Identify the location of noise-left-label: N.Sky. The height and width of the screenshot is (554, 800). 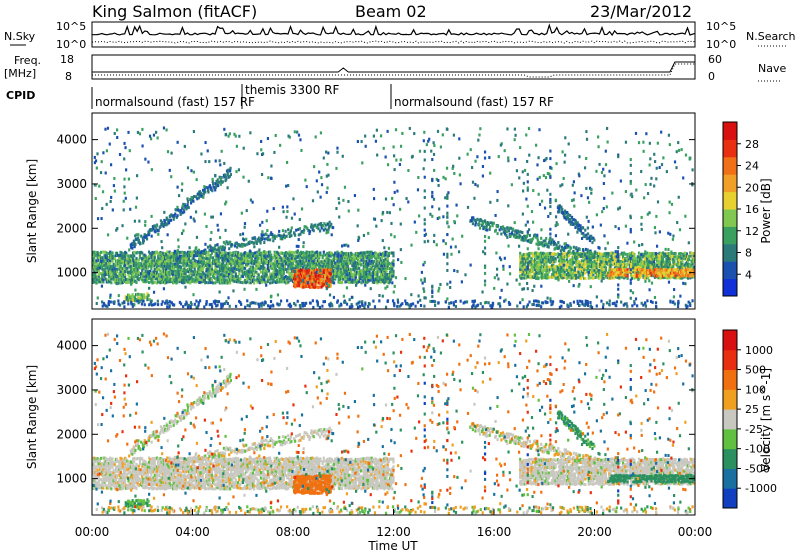
(20, 36).